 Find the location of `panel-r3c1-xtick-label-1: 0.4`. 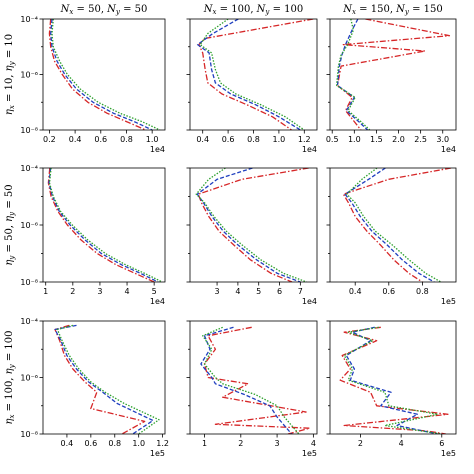

panel-r3c1-xtick-label-1: 0.4 is located at coordinates (67, 443).